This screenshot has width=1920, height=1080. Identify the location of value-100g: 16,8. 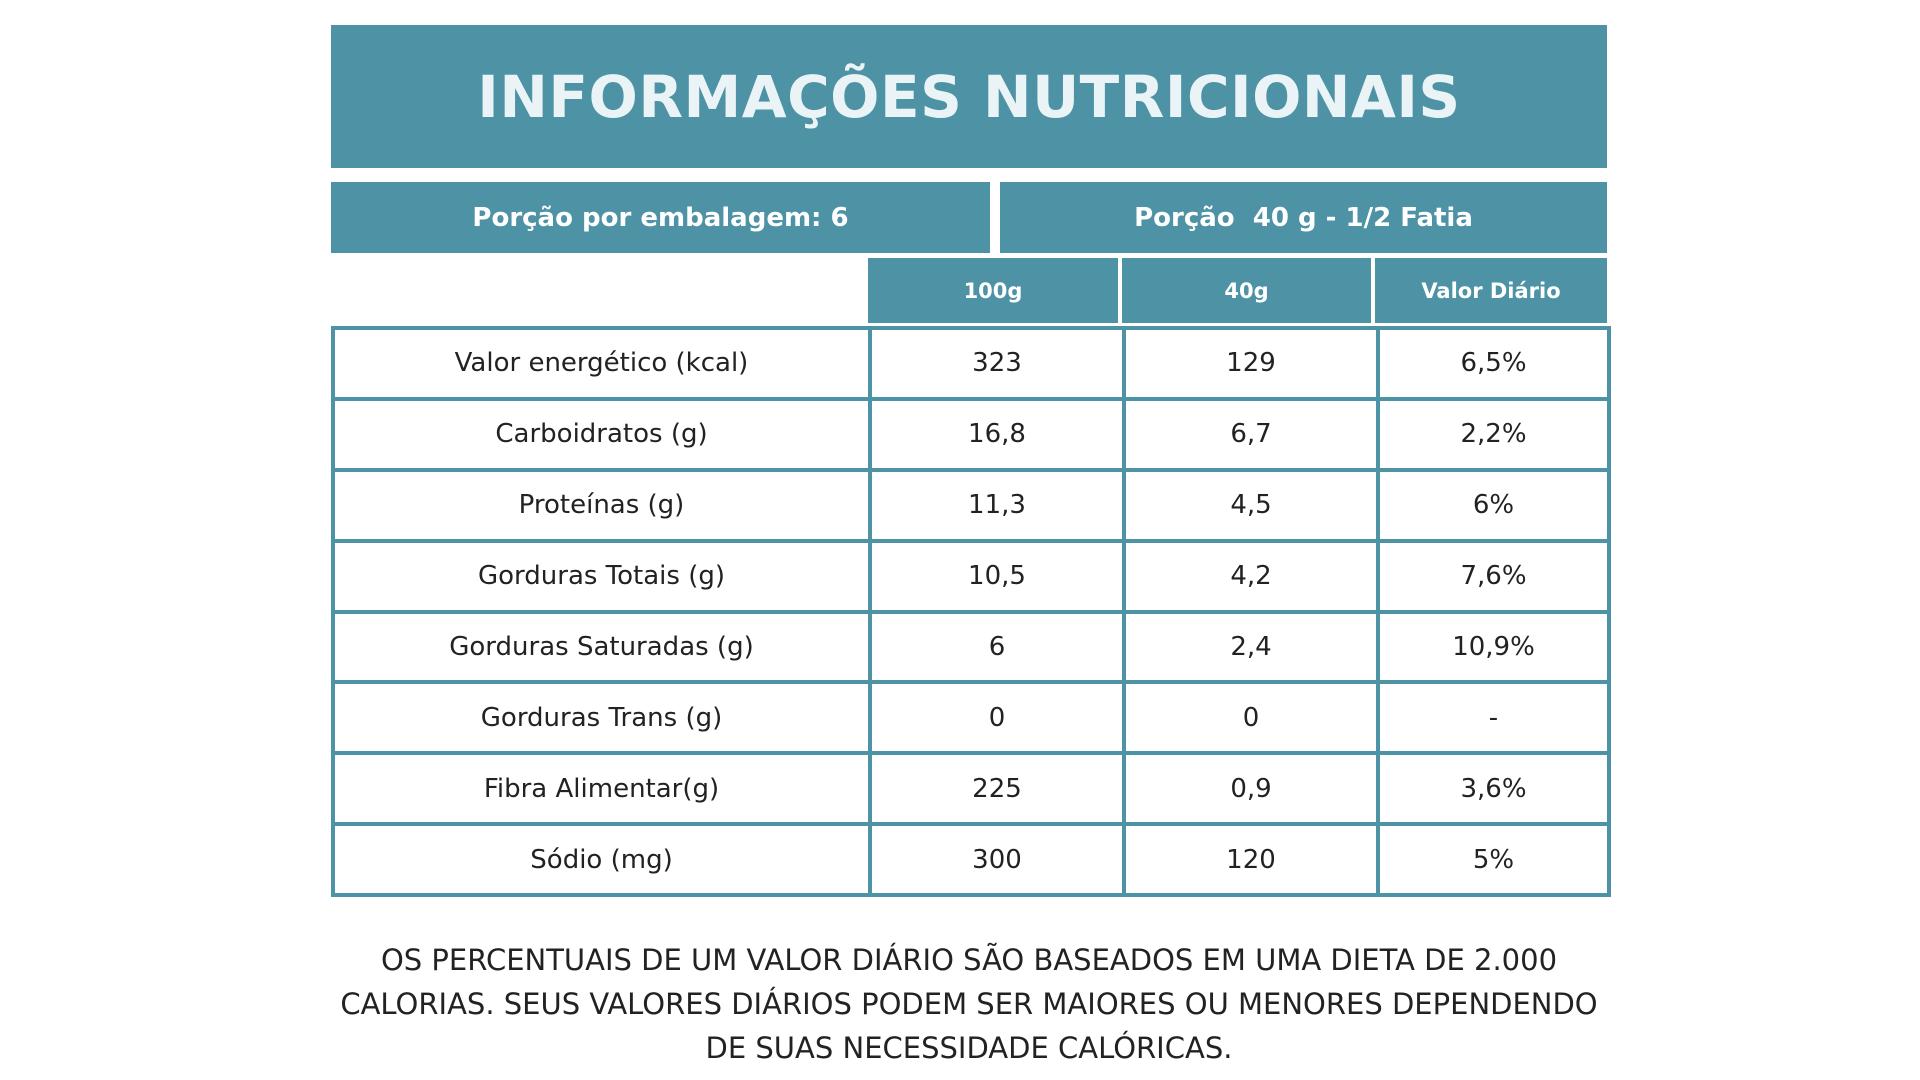
(997, 434).